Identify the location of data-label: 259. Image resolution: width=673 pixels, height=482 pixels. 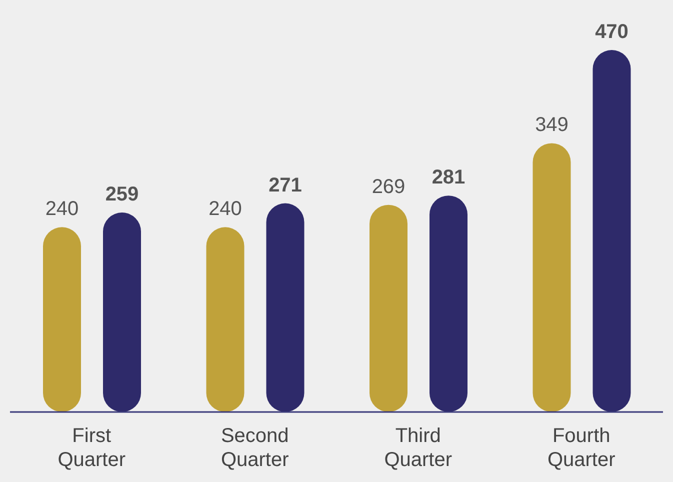
(122, 195).